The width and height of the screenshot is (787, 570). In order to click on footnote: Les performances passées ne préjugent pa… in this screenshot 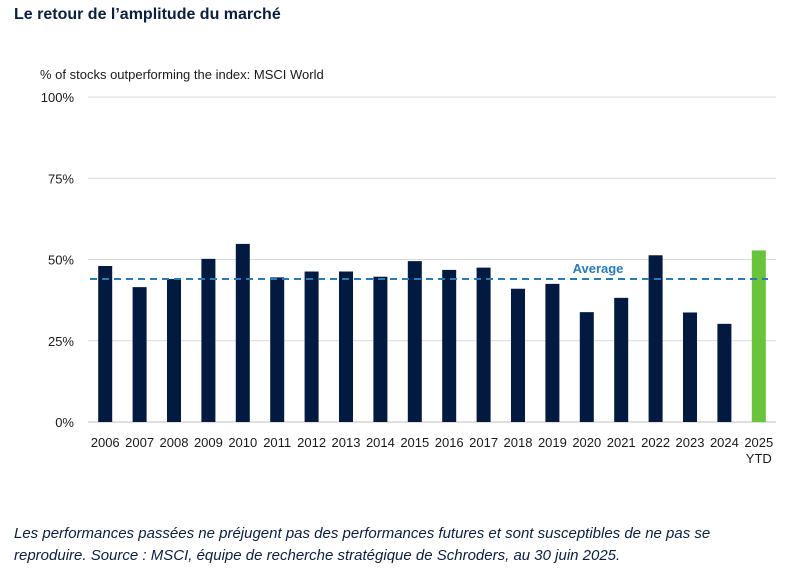, I will do `click(362, 544)`.